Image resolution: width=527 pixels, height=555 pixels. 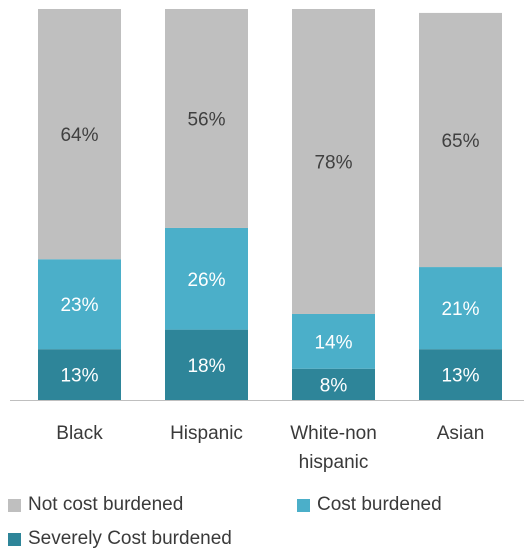 I want to click on legend-item-not-cost-burdened: Not cost burdened, so click(x=95, y=505).